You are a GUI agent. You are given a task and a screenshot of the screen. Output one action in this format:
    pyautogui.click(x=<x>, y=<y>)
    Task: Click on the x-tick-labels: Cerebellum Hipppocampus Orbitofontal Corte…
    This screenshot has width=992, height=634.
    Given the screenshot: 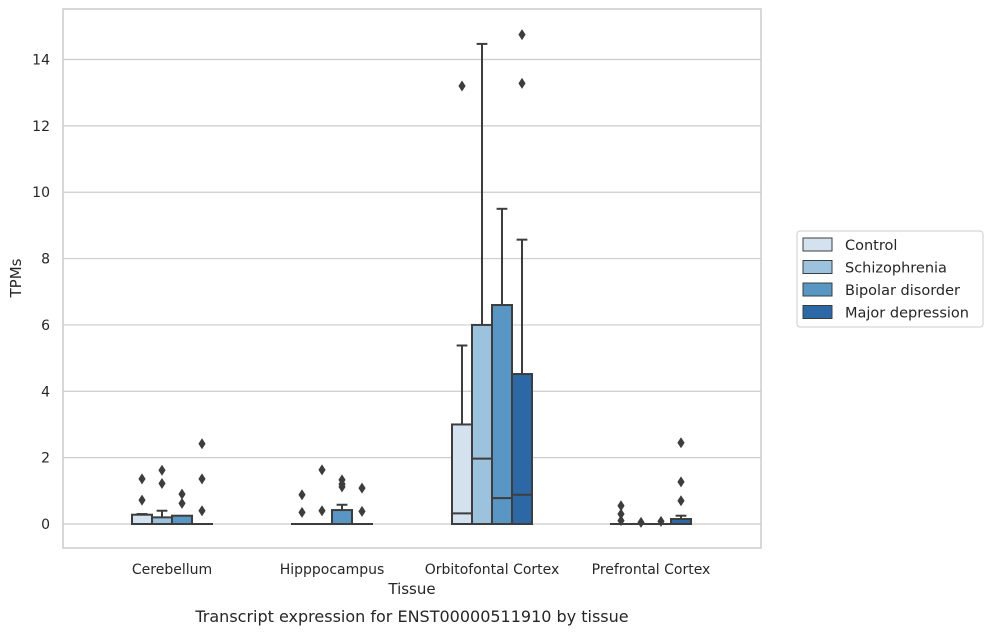 What is the action you would take?
    pyautogui.click(x=421, y=570)
    